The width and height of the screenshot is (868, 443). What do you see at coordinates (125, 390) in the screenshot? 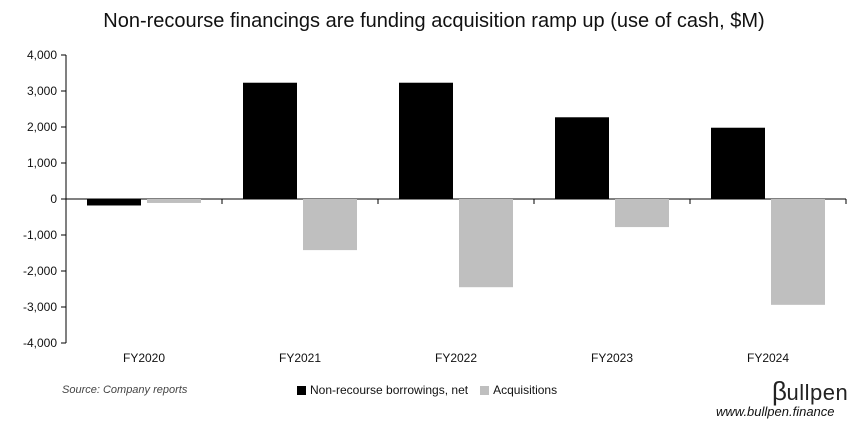
I see `source-note: Source: Company reports` at bounding box center [125, 390].